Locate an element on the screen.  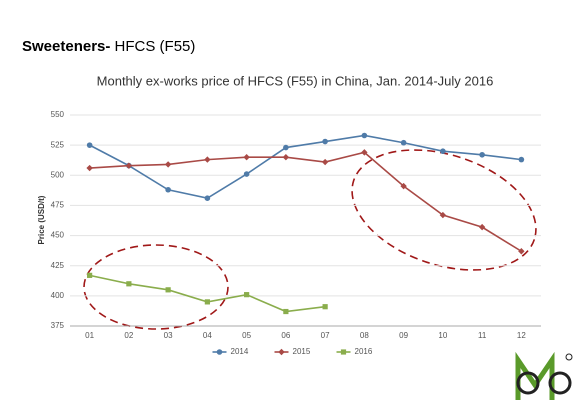
logo is located at coordinates (544, 375).